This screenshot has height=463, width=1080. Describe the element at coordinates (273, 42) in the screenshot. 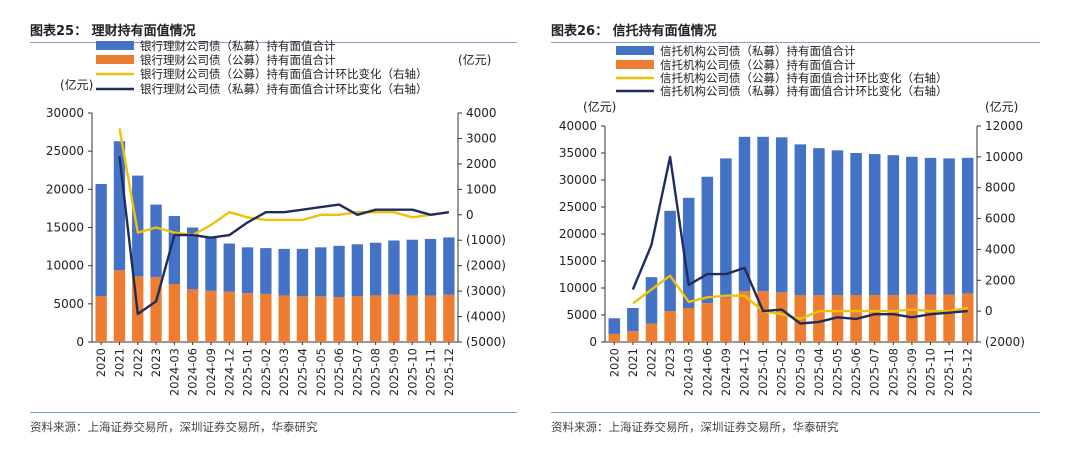

I see `left-title-rule` at that location.